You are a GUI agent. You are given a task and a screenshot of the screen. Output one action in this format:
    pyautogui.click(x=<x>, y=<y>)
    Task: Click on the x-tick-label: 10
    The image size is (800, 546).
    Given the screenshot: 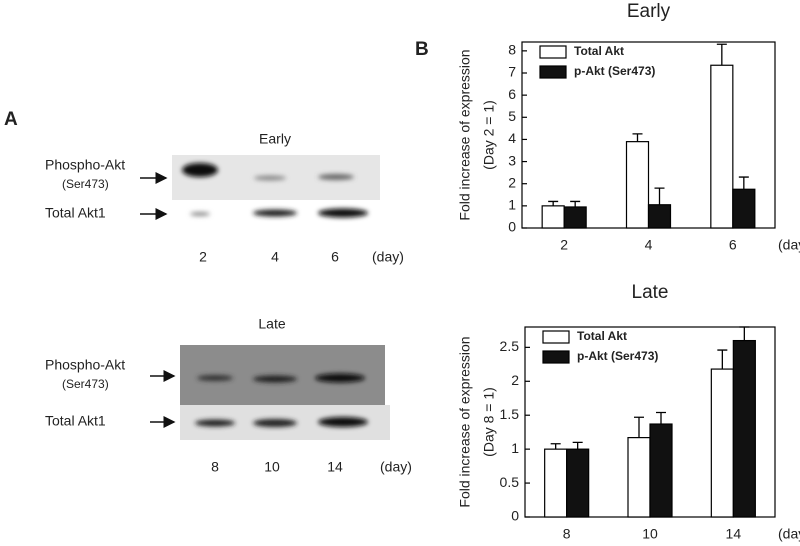 What is the action you would take?
    pyautogui.click(x=650, y=534)
    